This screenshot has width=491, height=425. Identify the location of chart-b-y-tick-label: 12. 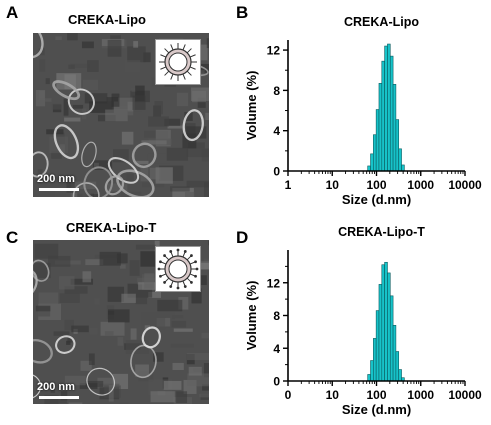
(274, 51).